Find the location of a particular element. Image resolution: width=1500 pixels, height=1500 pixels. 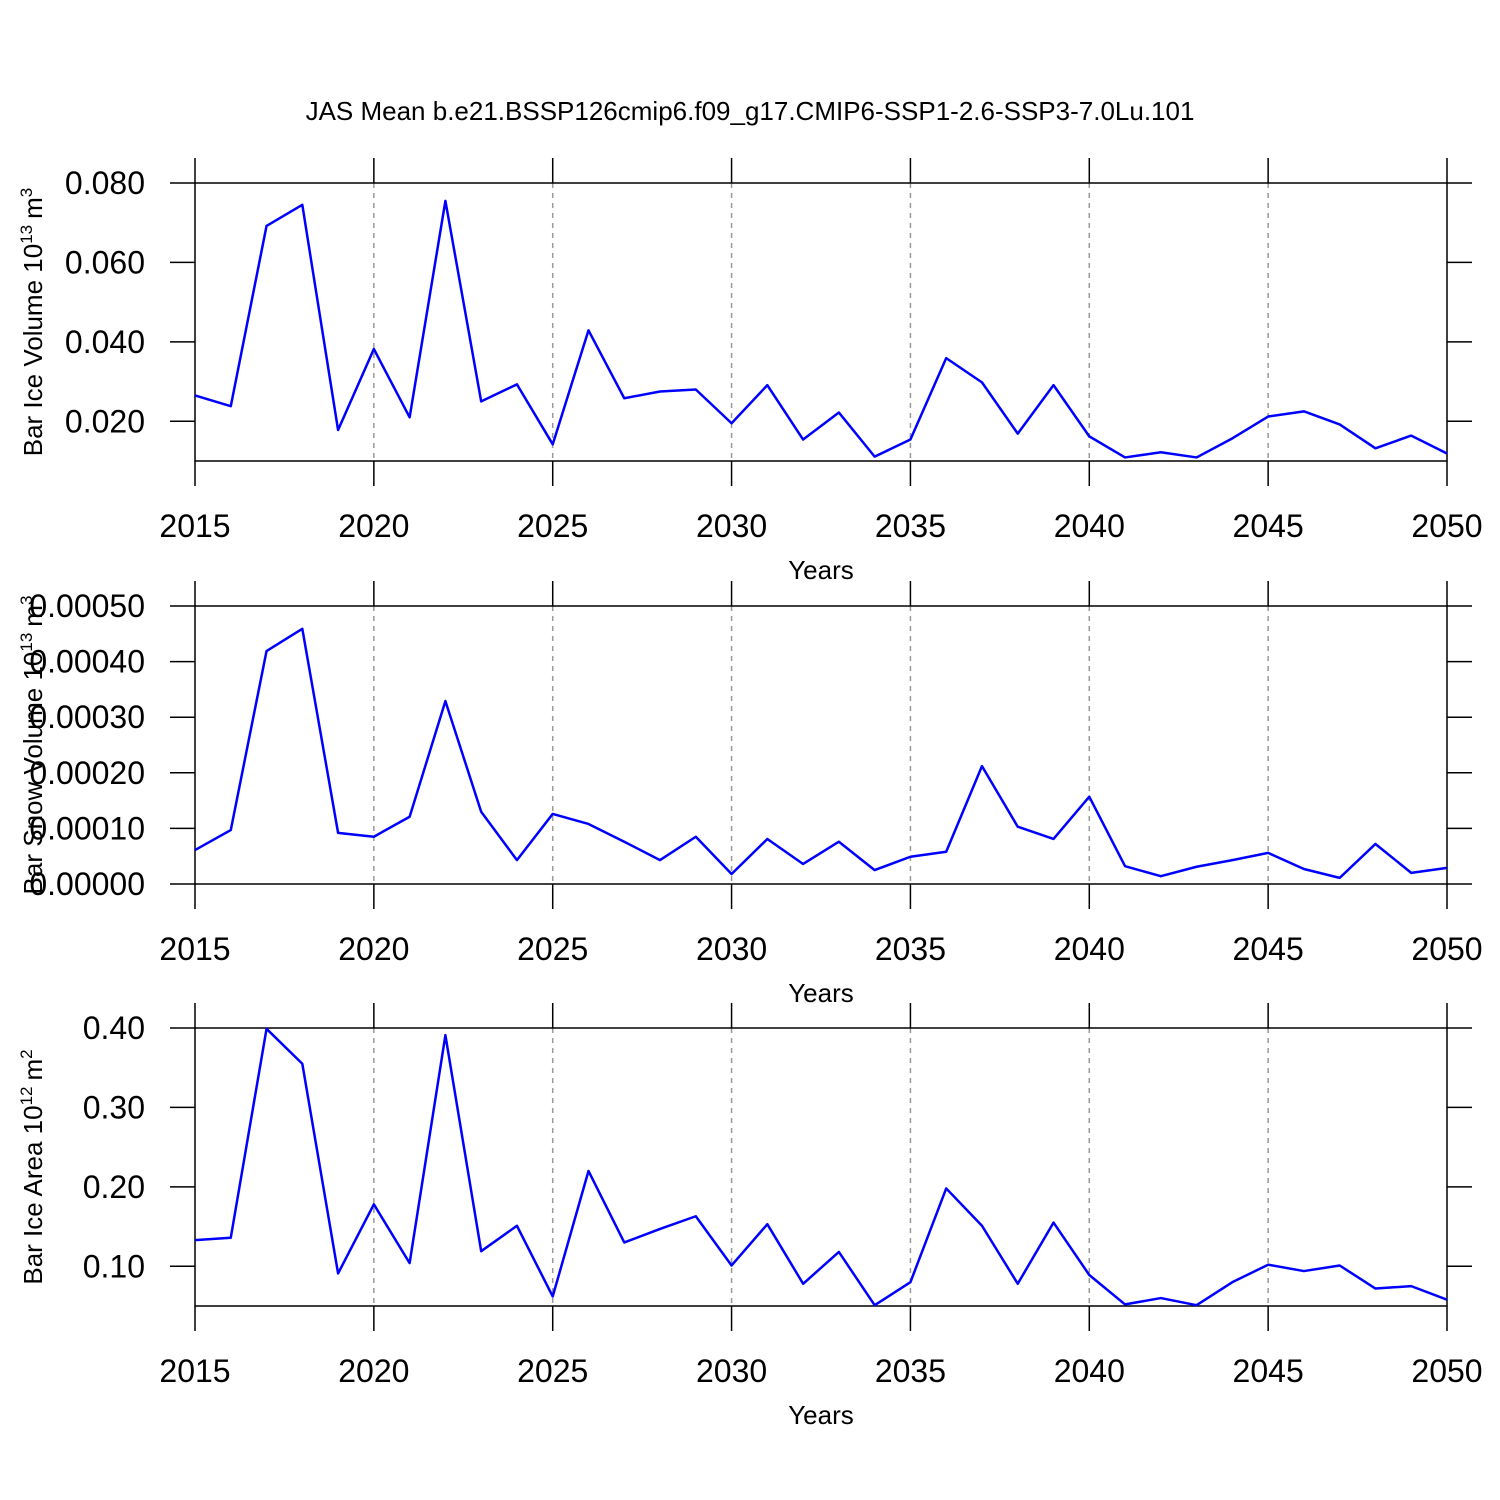

y-tick-label: 0.00040 is located at coordinates (87, 662).